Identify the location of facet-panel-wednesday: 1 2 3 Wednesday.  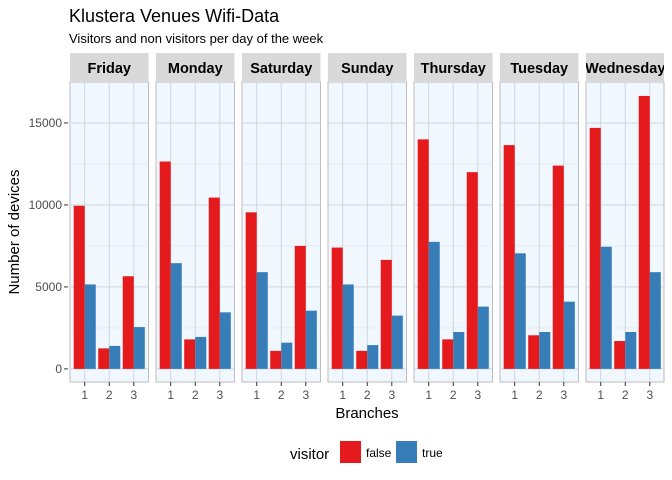
(625, 227).